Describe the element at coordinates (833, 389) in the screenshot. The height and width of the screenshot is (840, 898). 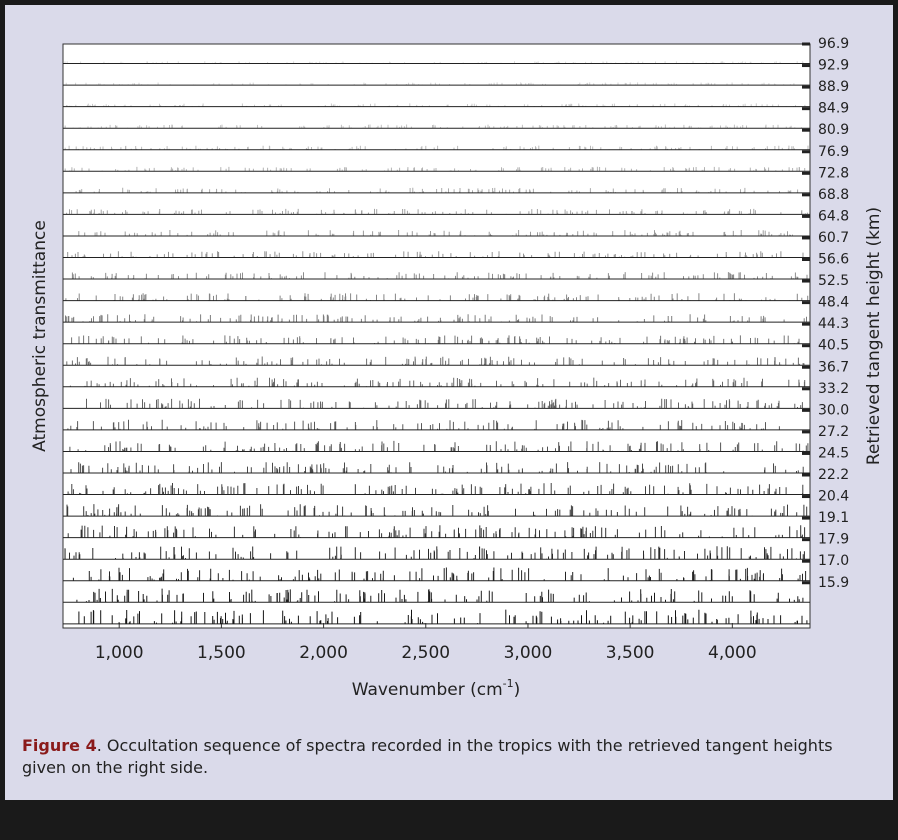
I see `y2-tick-label: 33.2` at that location.